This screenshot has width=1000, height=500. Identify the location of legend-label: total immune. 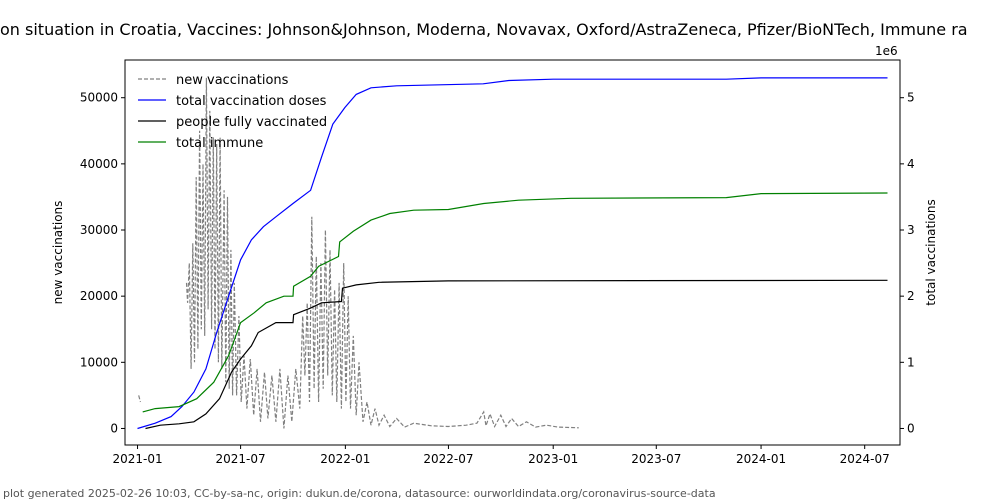
(219, 143).